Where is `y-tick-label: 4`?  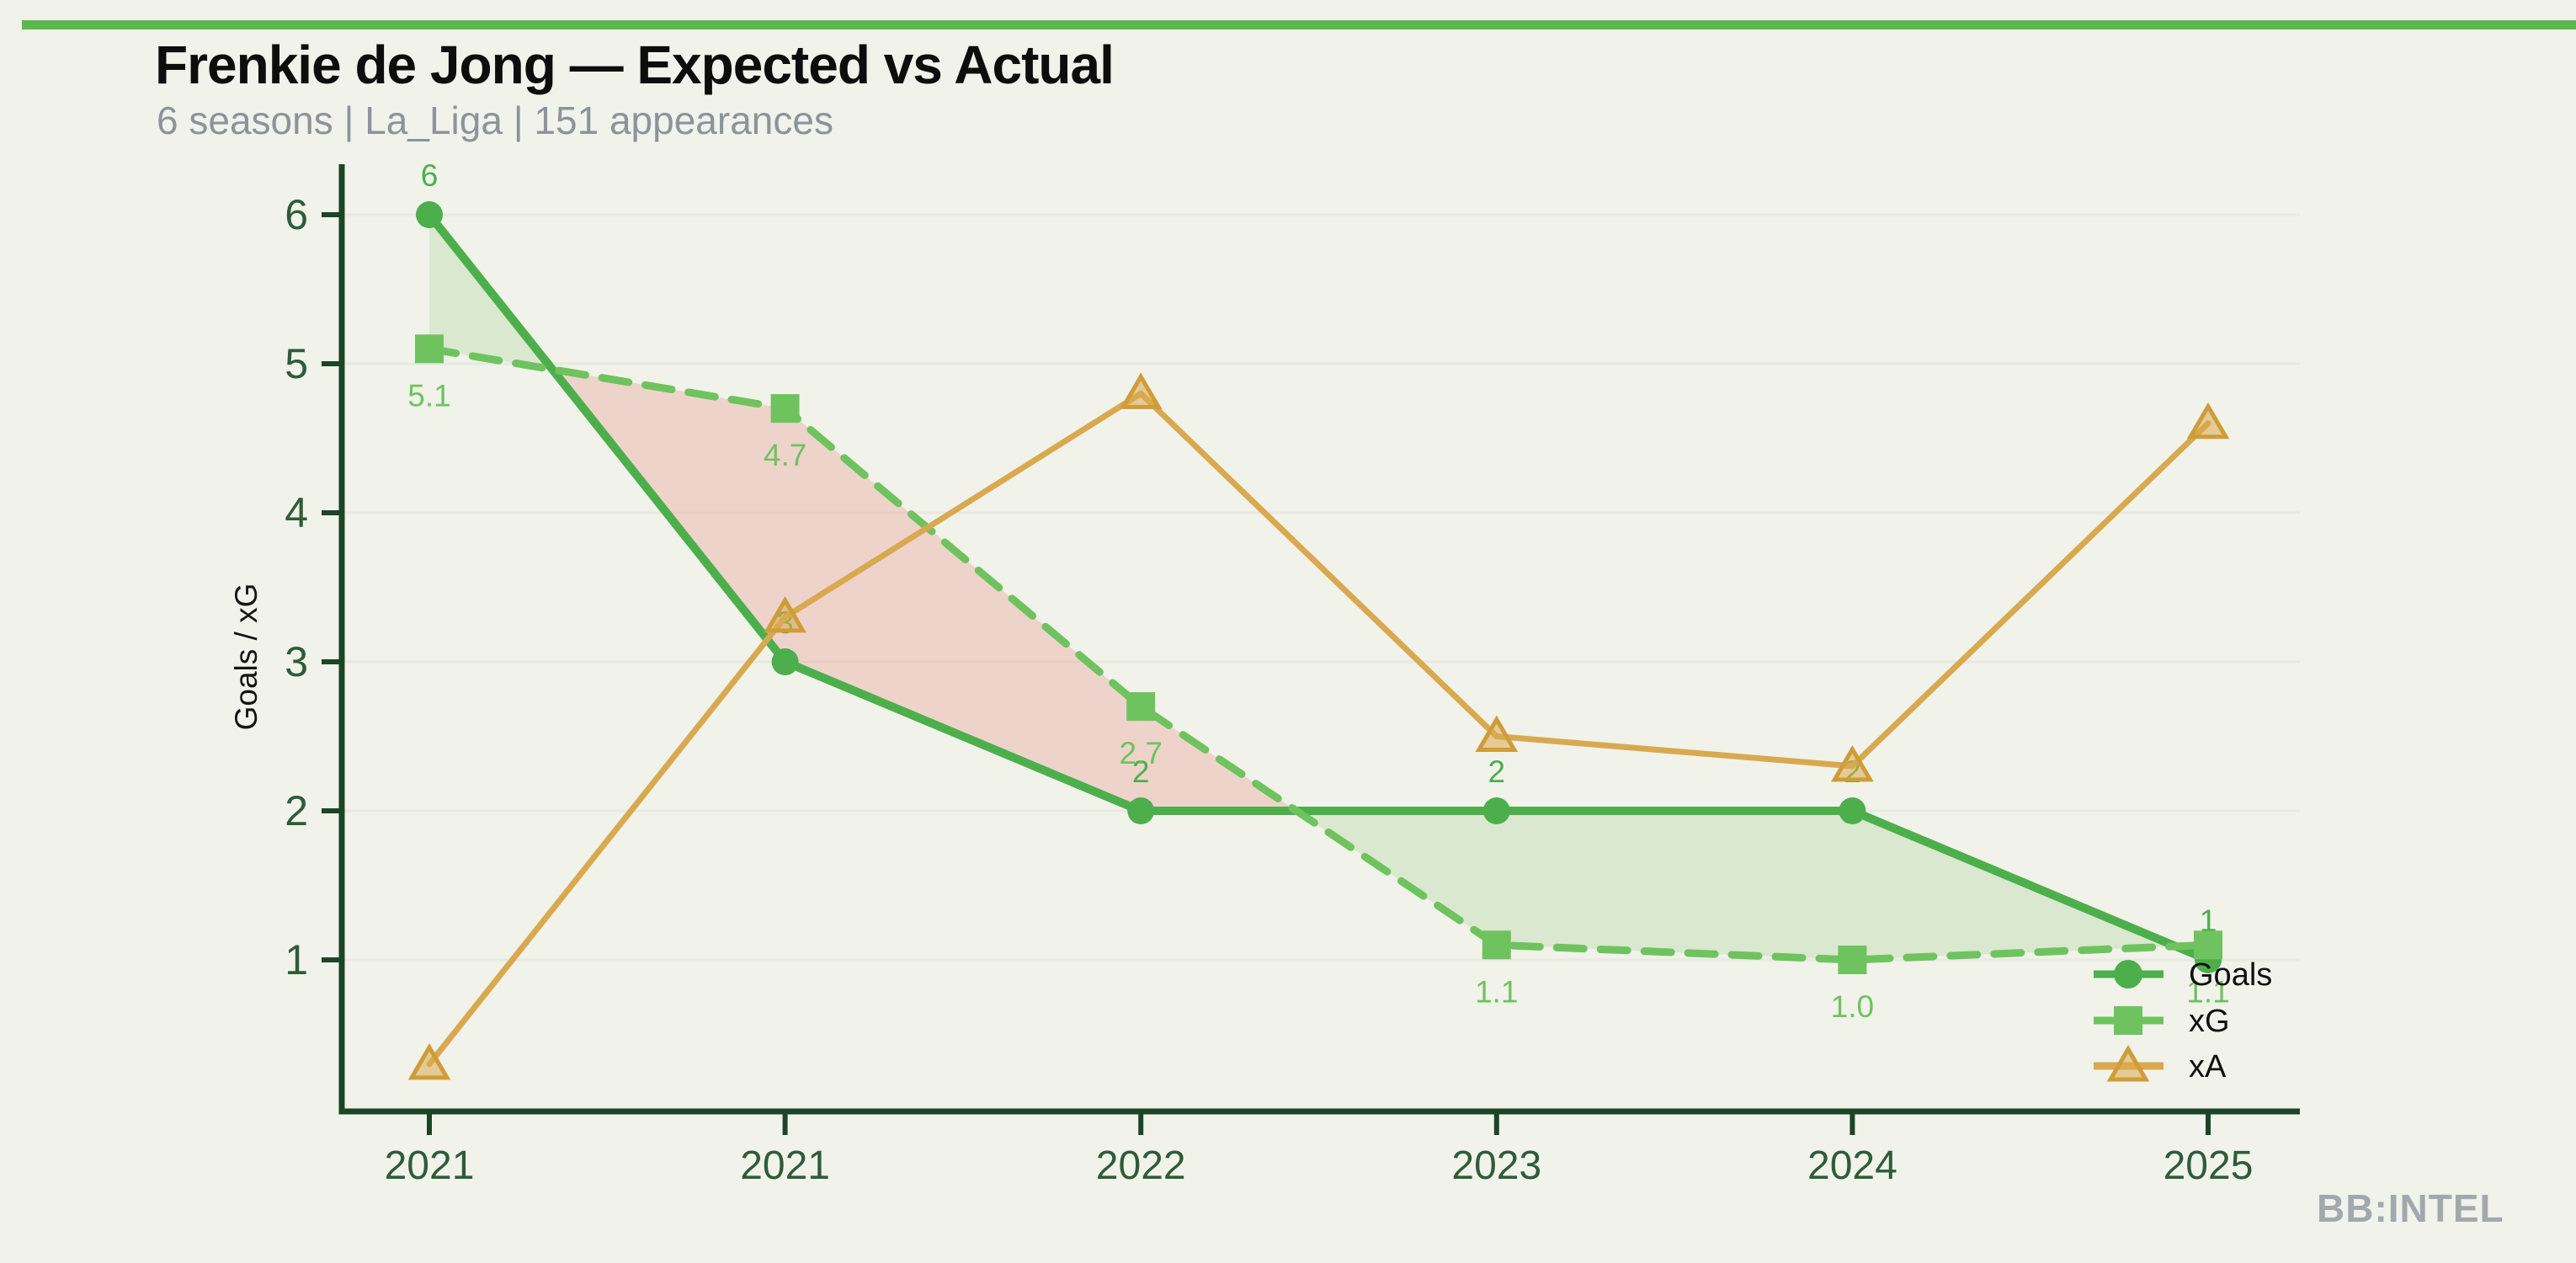 y-tick-label: 4 is located at coordinates (296, 512).